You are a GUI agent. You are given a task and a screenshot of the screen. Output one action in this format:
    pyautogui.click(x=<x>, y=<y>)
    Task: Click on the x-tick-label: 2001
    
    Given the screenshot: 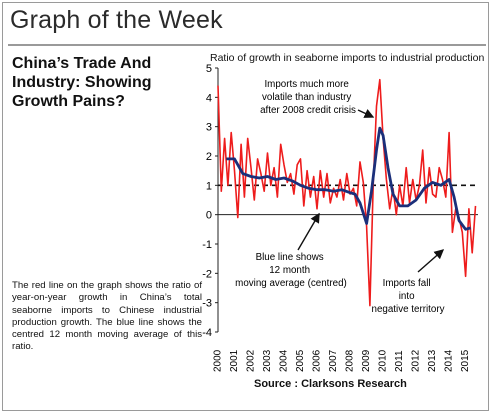 What is the action you would take?
    pyautogui.click(x=234, y=360)
    